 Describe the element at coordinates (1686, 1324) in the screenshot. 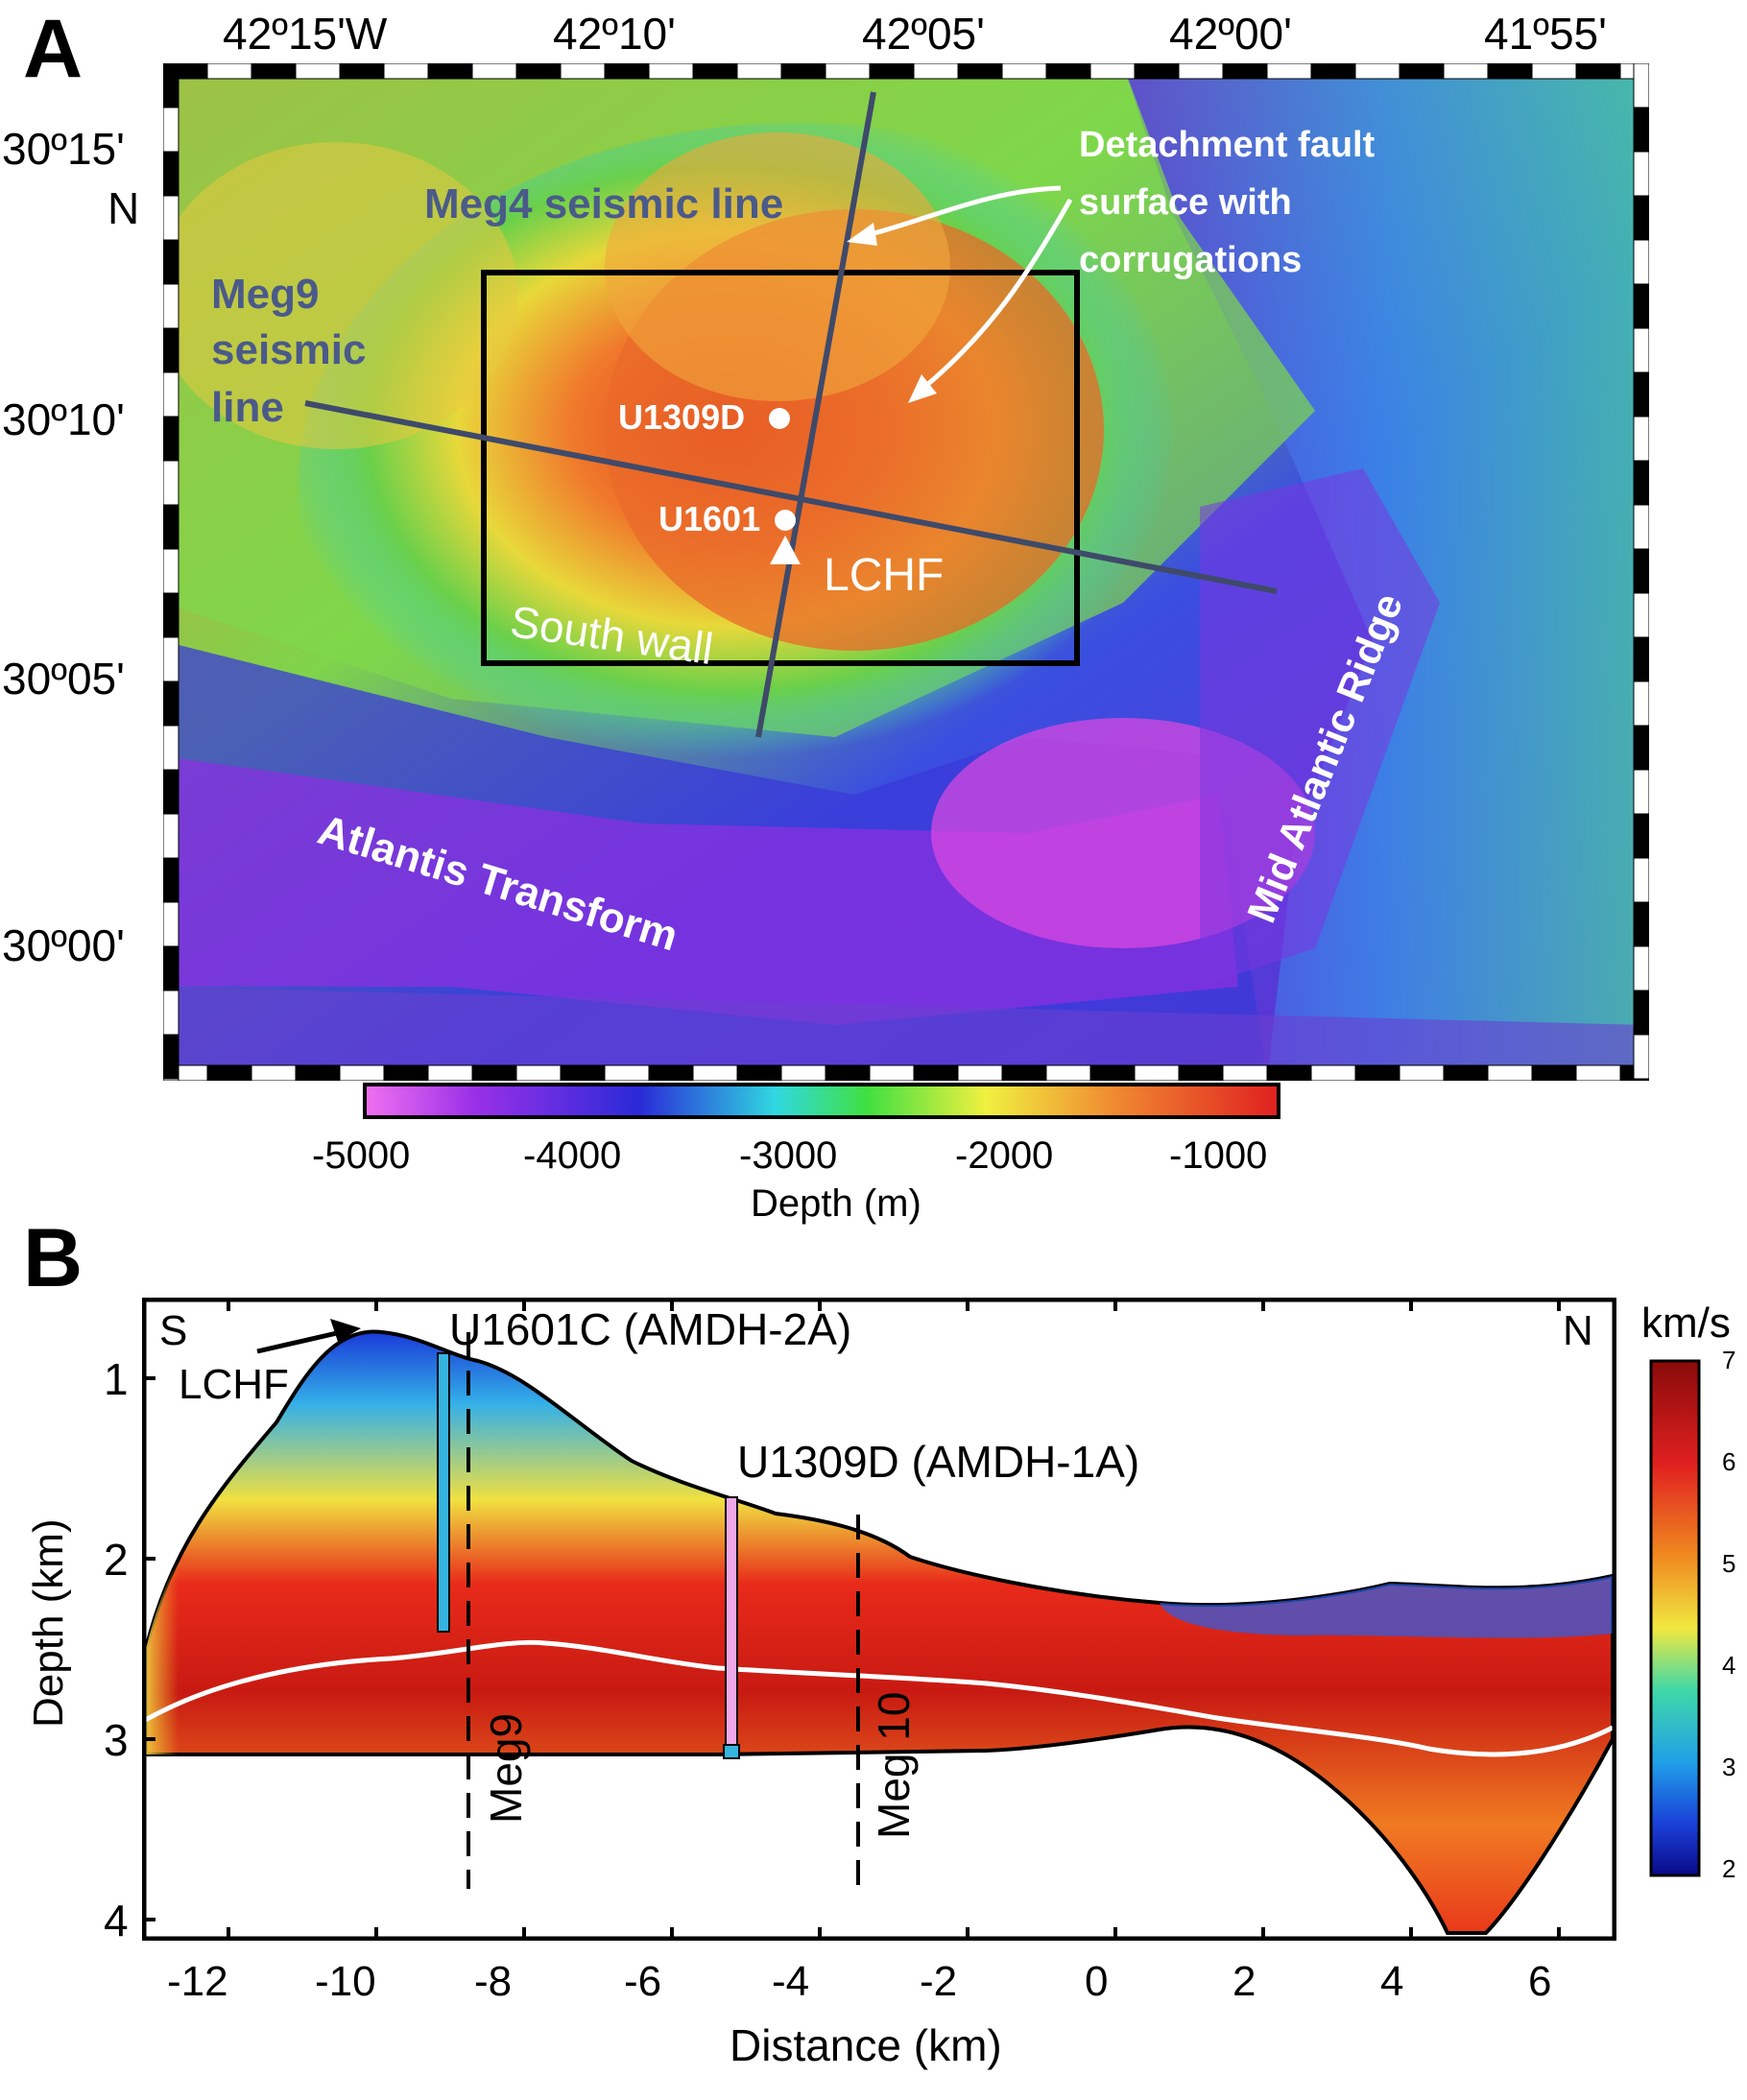

I see `velocity-unit-label: km/s` at that location.